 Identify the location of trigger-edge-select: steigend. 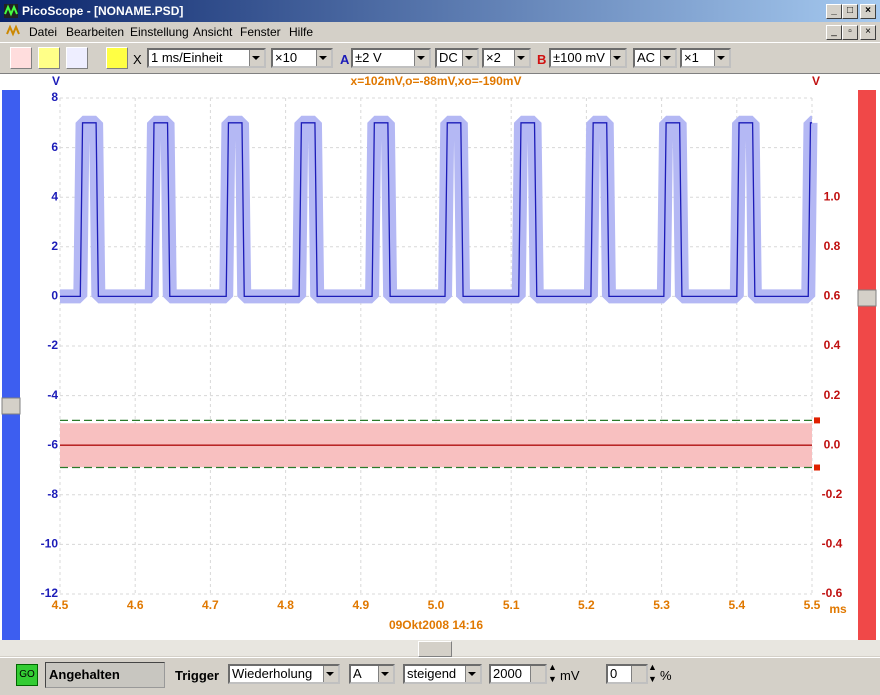
(442, 674).